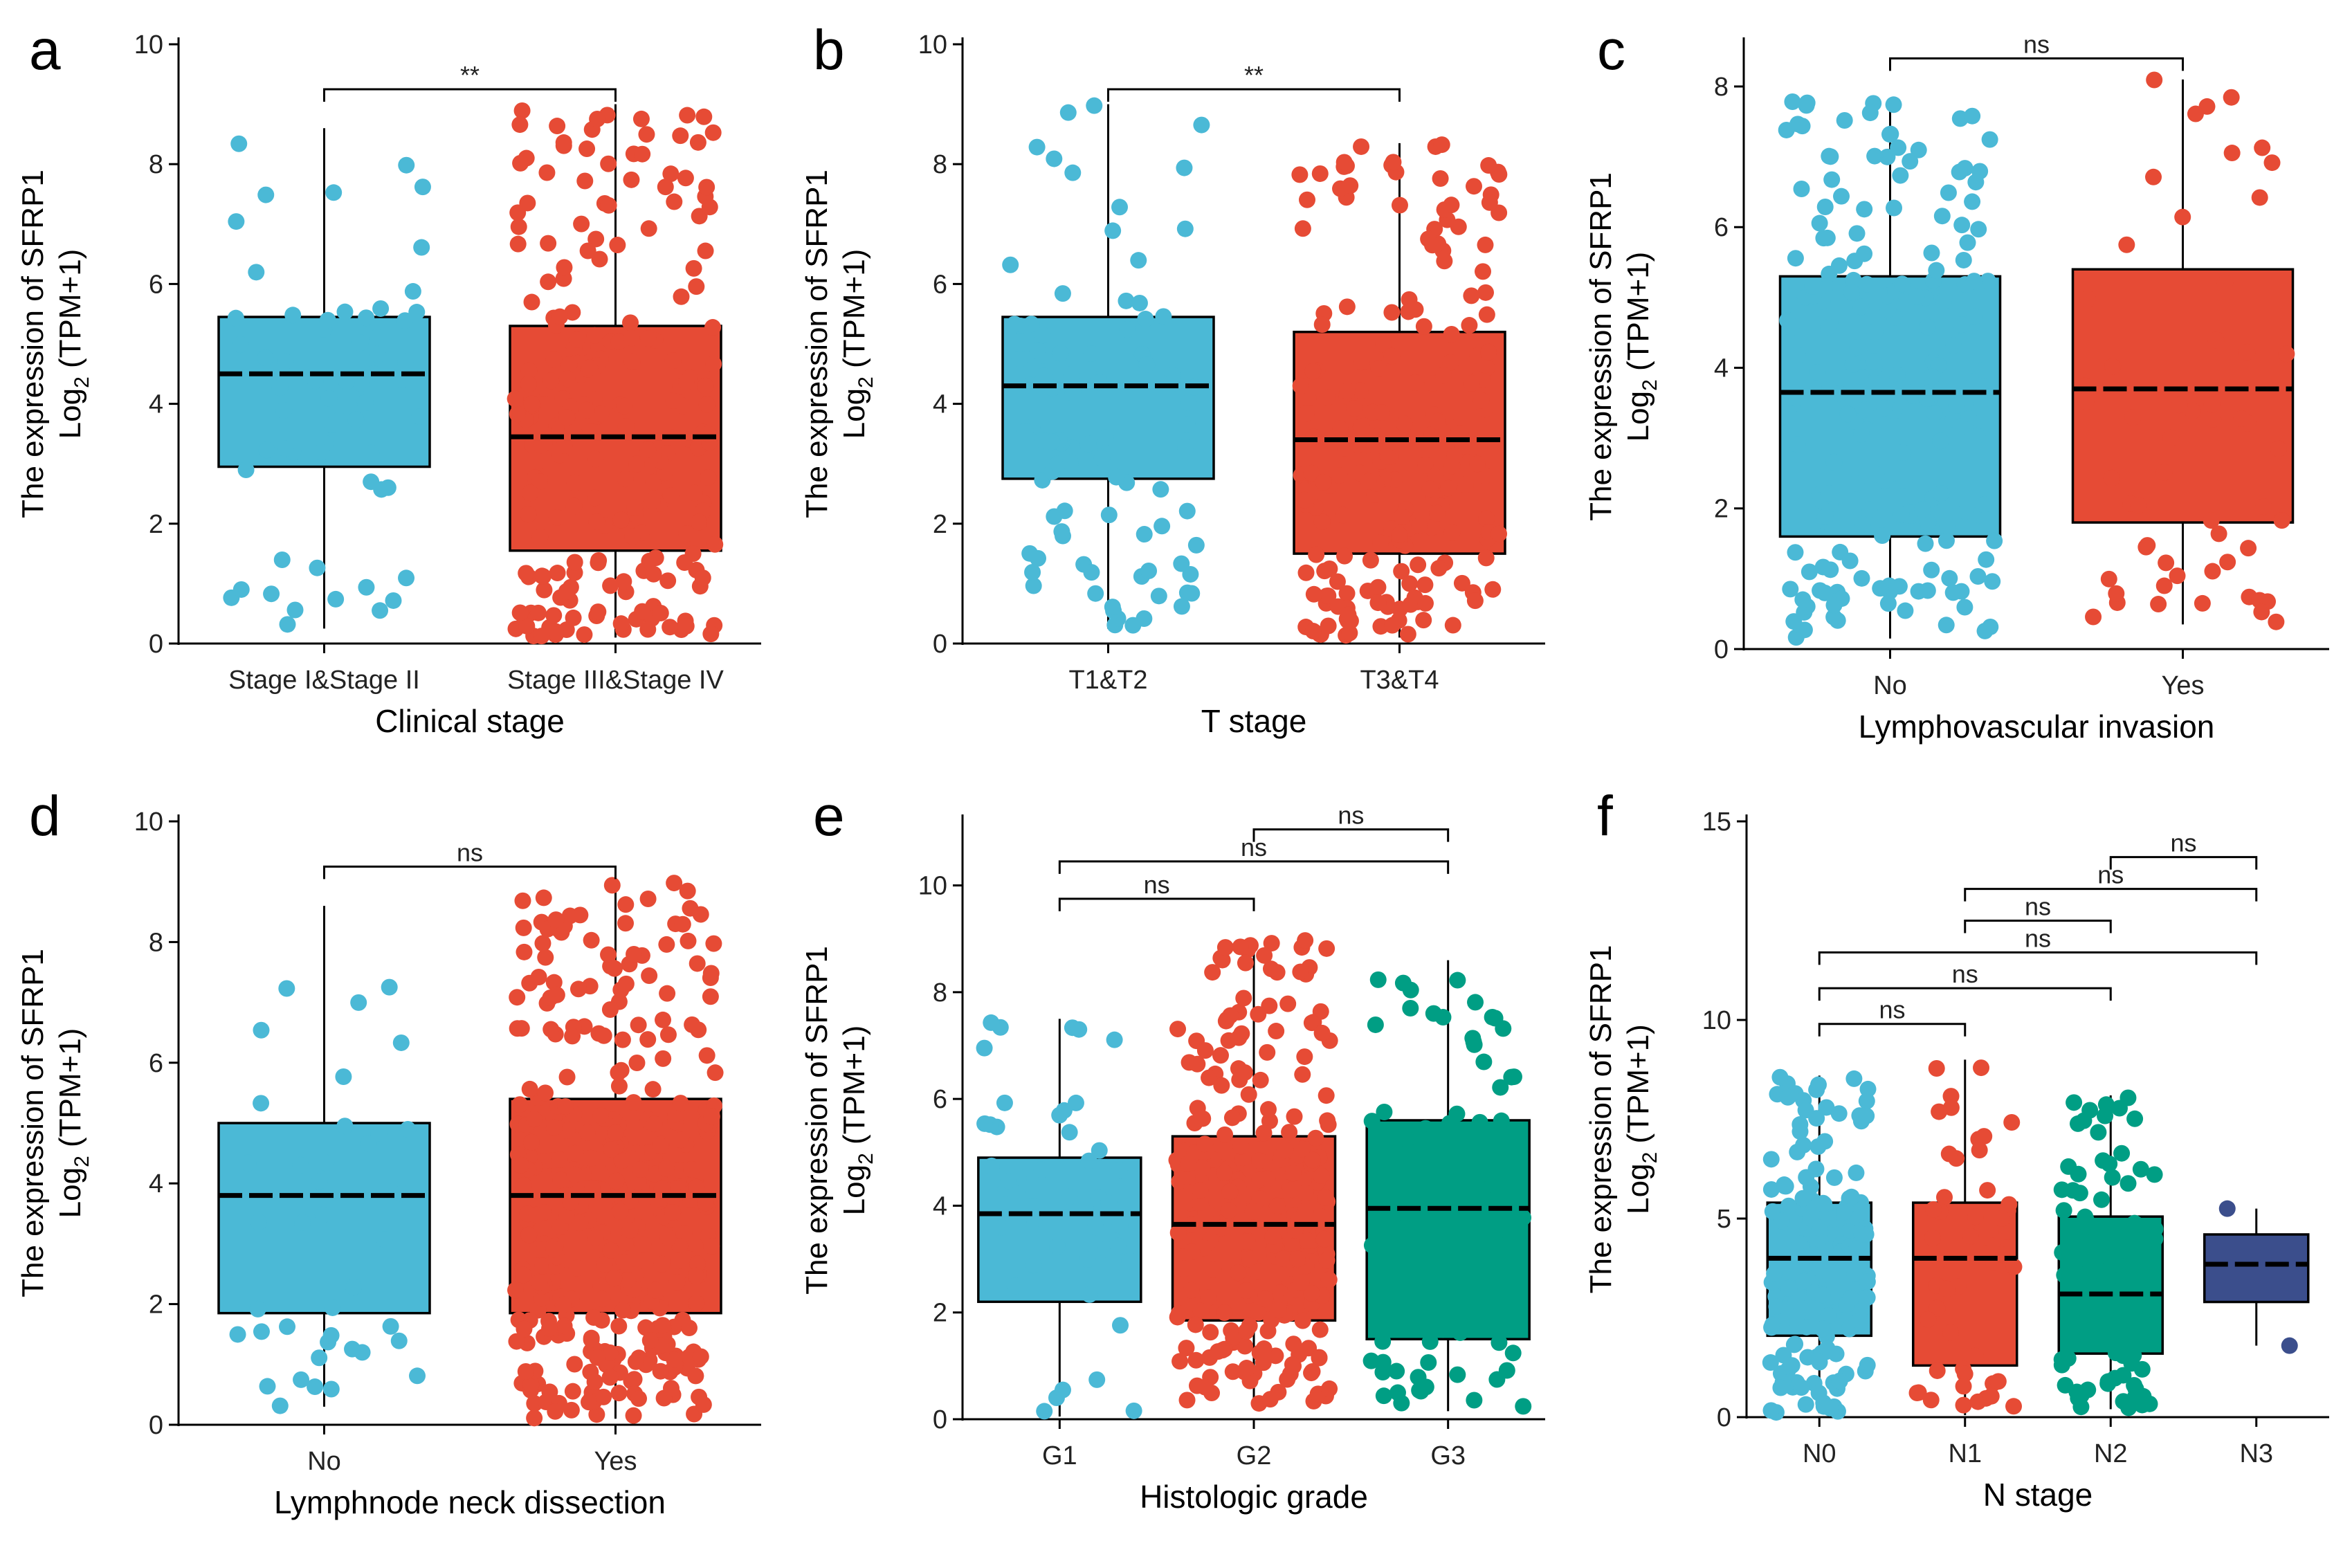  What do you see at coordinates (940, 404) in the screenshot?
I see `y-tick-label: 4` at bounding box center [940, 404].